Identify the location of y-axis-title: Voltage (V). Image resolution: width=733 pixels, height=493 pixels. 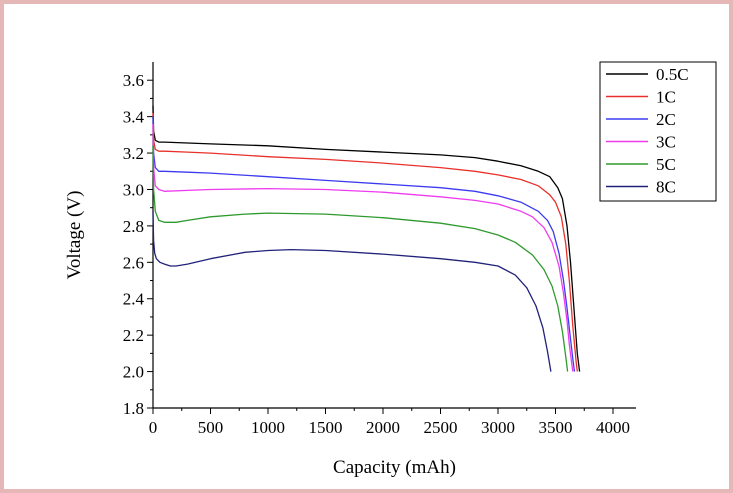
(74, 235).